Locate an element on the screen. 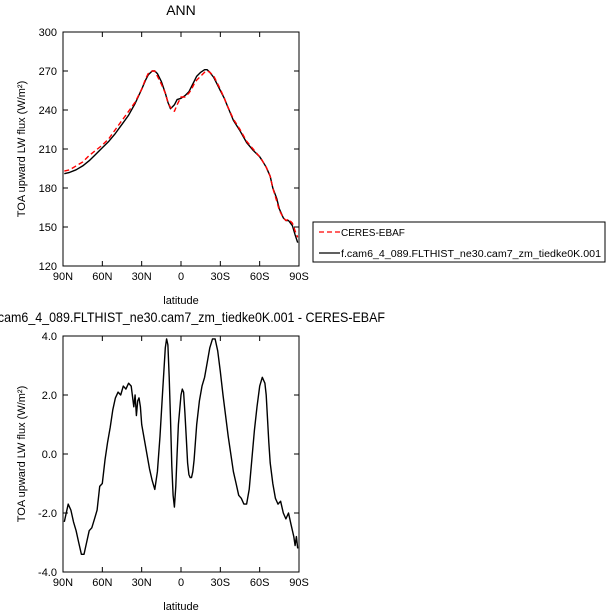 The image size is (611, 616). top-panel-ticks is located at coordinates (181, 149).